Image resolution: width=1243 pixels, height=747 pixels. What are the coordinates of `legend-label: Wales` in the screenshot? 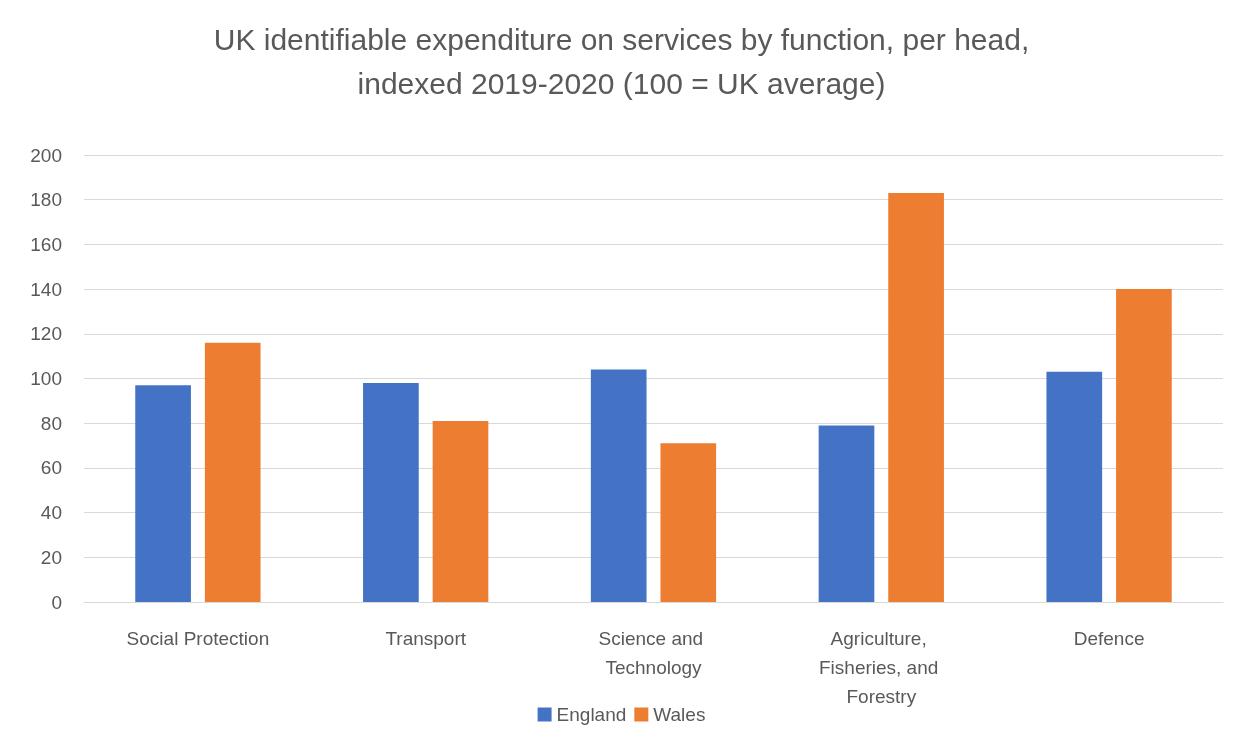 It's located at (679, 714).